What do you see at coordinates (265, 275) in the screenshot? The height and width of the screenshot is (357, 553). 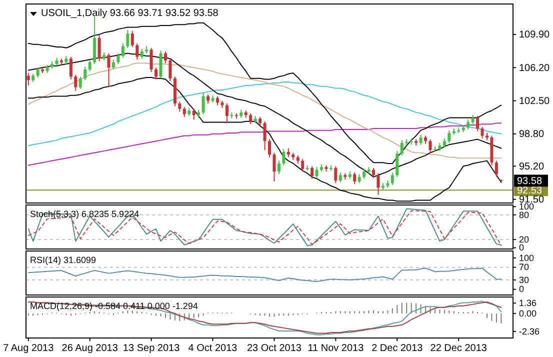 I see `line-series` at bounding box center [265, 275].